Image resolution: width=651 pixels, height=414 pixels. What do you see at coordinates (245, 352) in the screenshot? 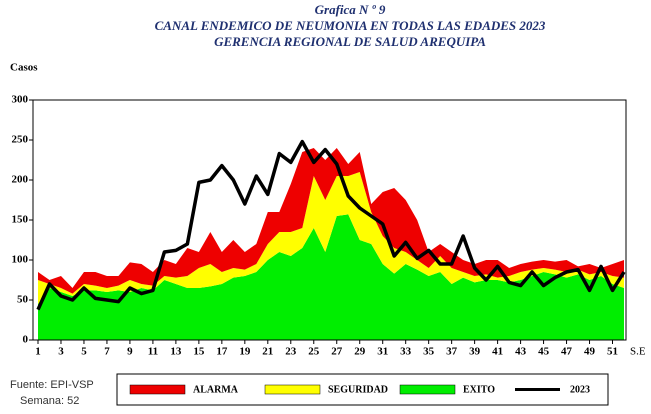
I see `x-tick-label: 19` at bounding box center [245, 352].